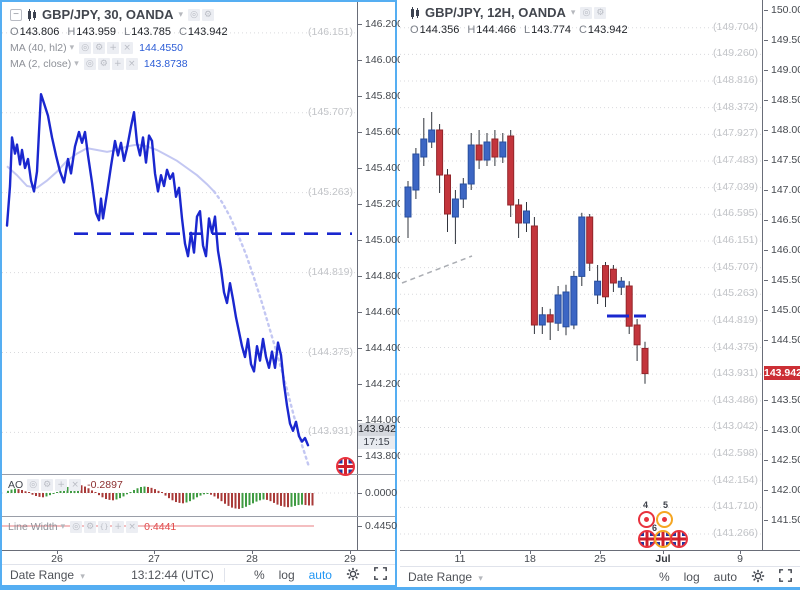 This screenshot has height=590, width=800. I want to click on left-toolbar: Date Range ▾ 13:12:44 (UTC) % log auto, so click(198, 574).